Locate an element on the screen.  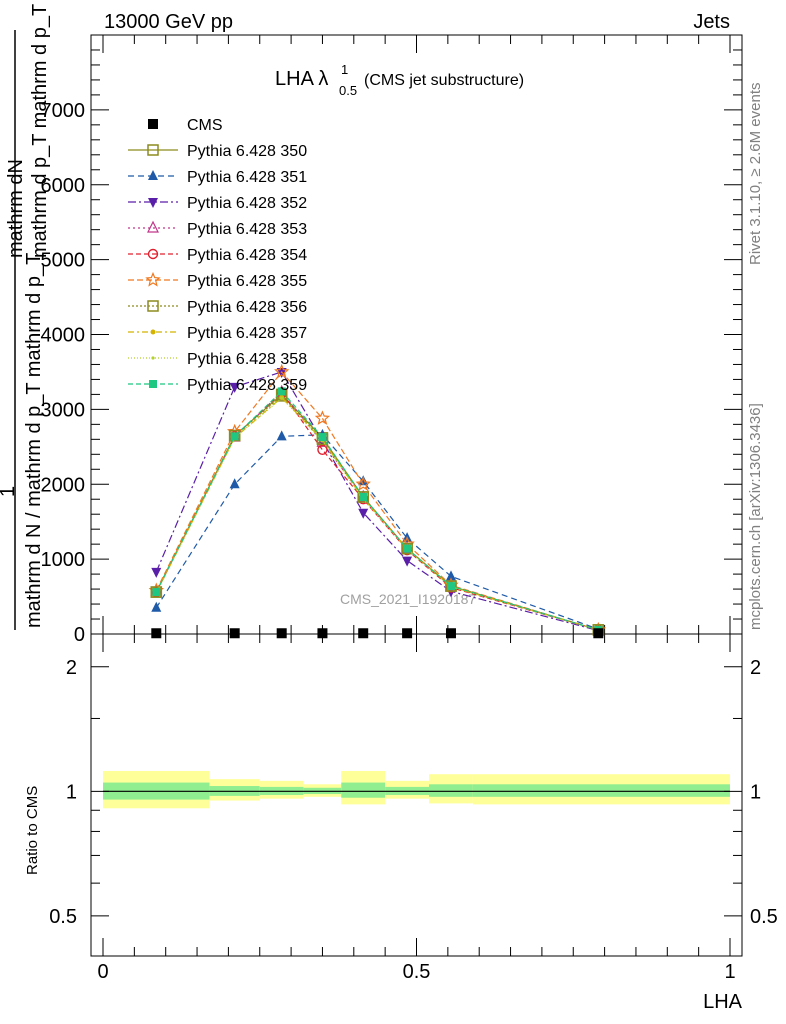
watermark: CMS_2021_I1920187 is located at coordinates (408, 599).